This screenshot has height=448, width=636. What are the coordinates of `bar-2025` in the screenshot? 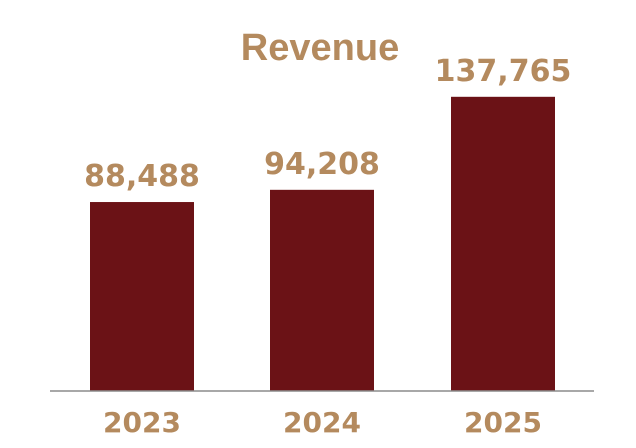 It's located at (503, 244).